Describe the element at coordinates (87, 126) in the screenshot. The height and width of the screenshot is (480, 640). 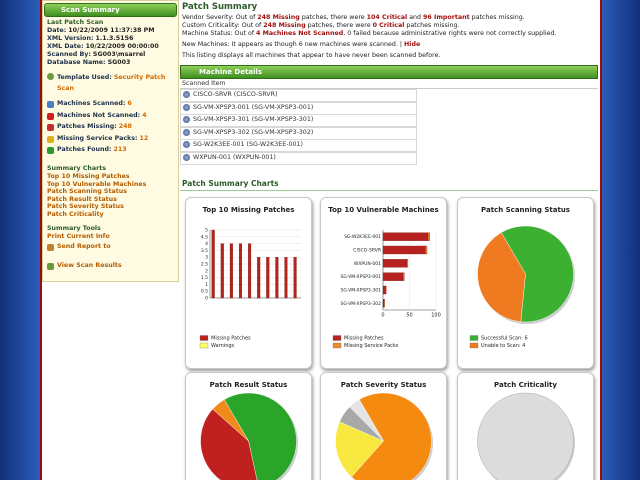
I see `label: Patches Missing:` at that location.